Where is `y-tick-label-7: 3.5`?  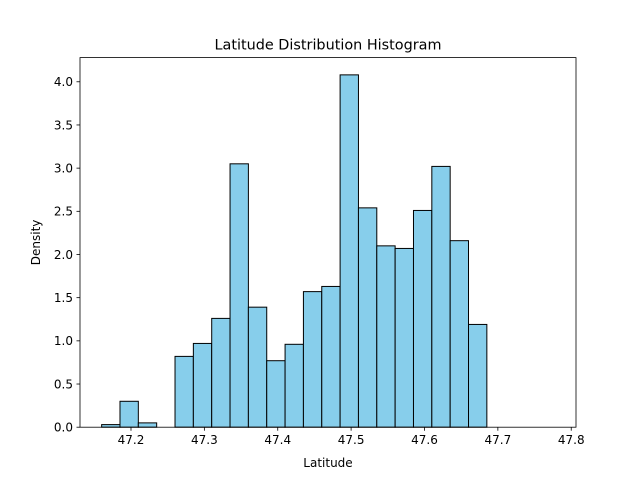 y-tick-label-7: 3.5 is located at coordinates (63, 125).